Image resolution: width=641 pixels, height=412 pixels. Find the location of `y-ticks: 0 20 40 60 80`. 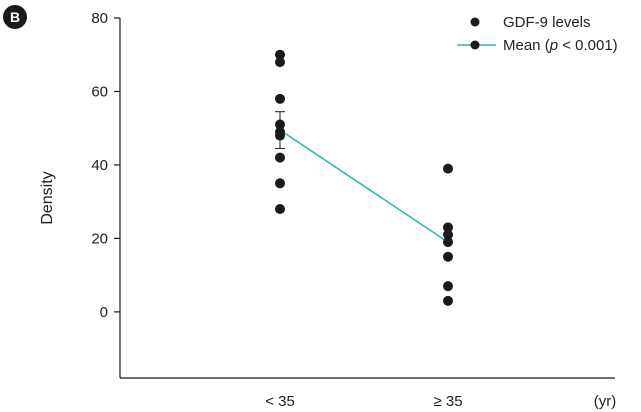

y-ticks: 0 20 40 60 80 is located at coordinates (105, 165).